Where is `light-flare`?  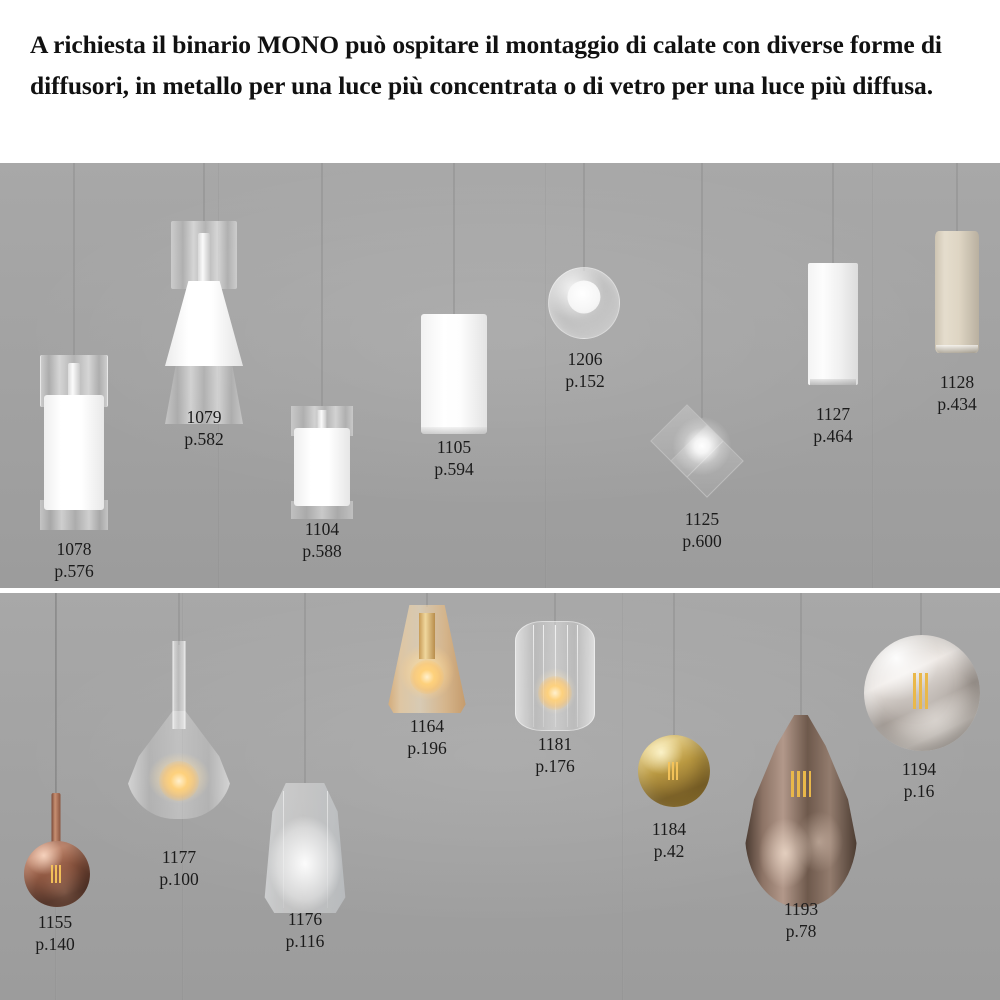 light-flare is located at coordinates (702, 445).